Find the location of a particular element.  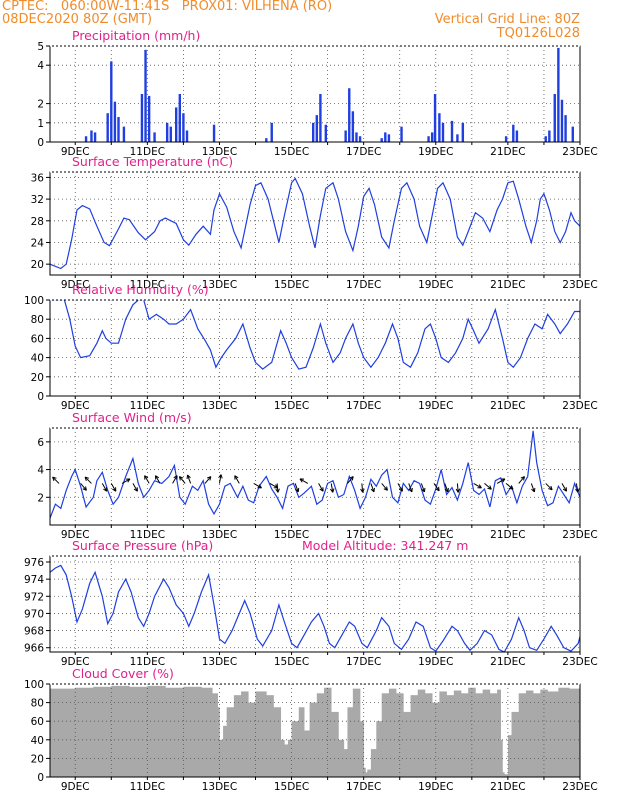

y-tick-label: 5 is located at coordinates (40, 47).